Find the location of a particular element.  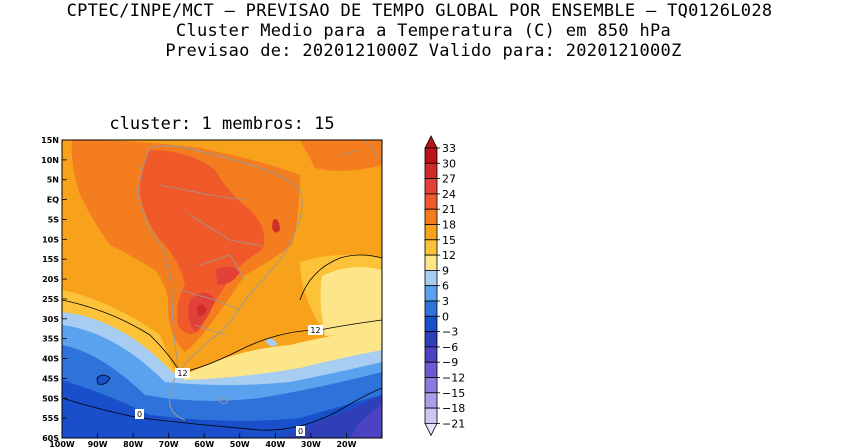

country-borders is located at coordinates (211, 260).